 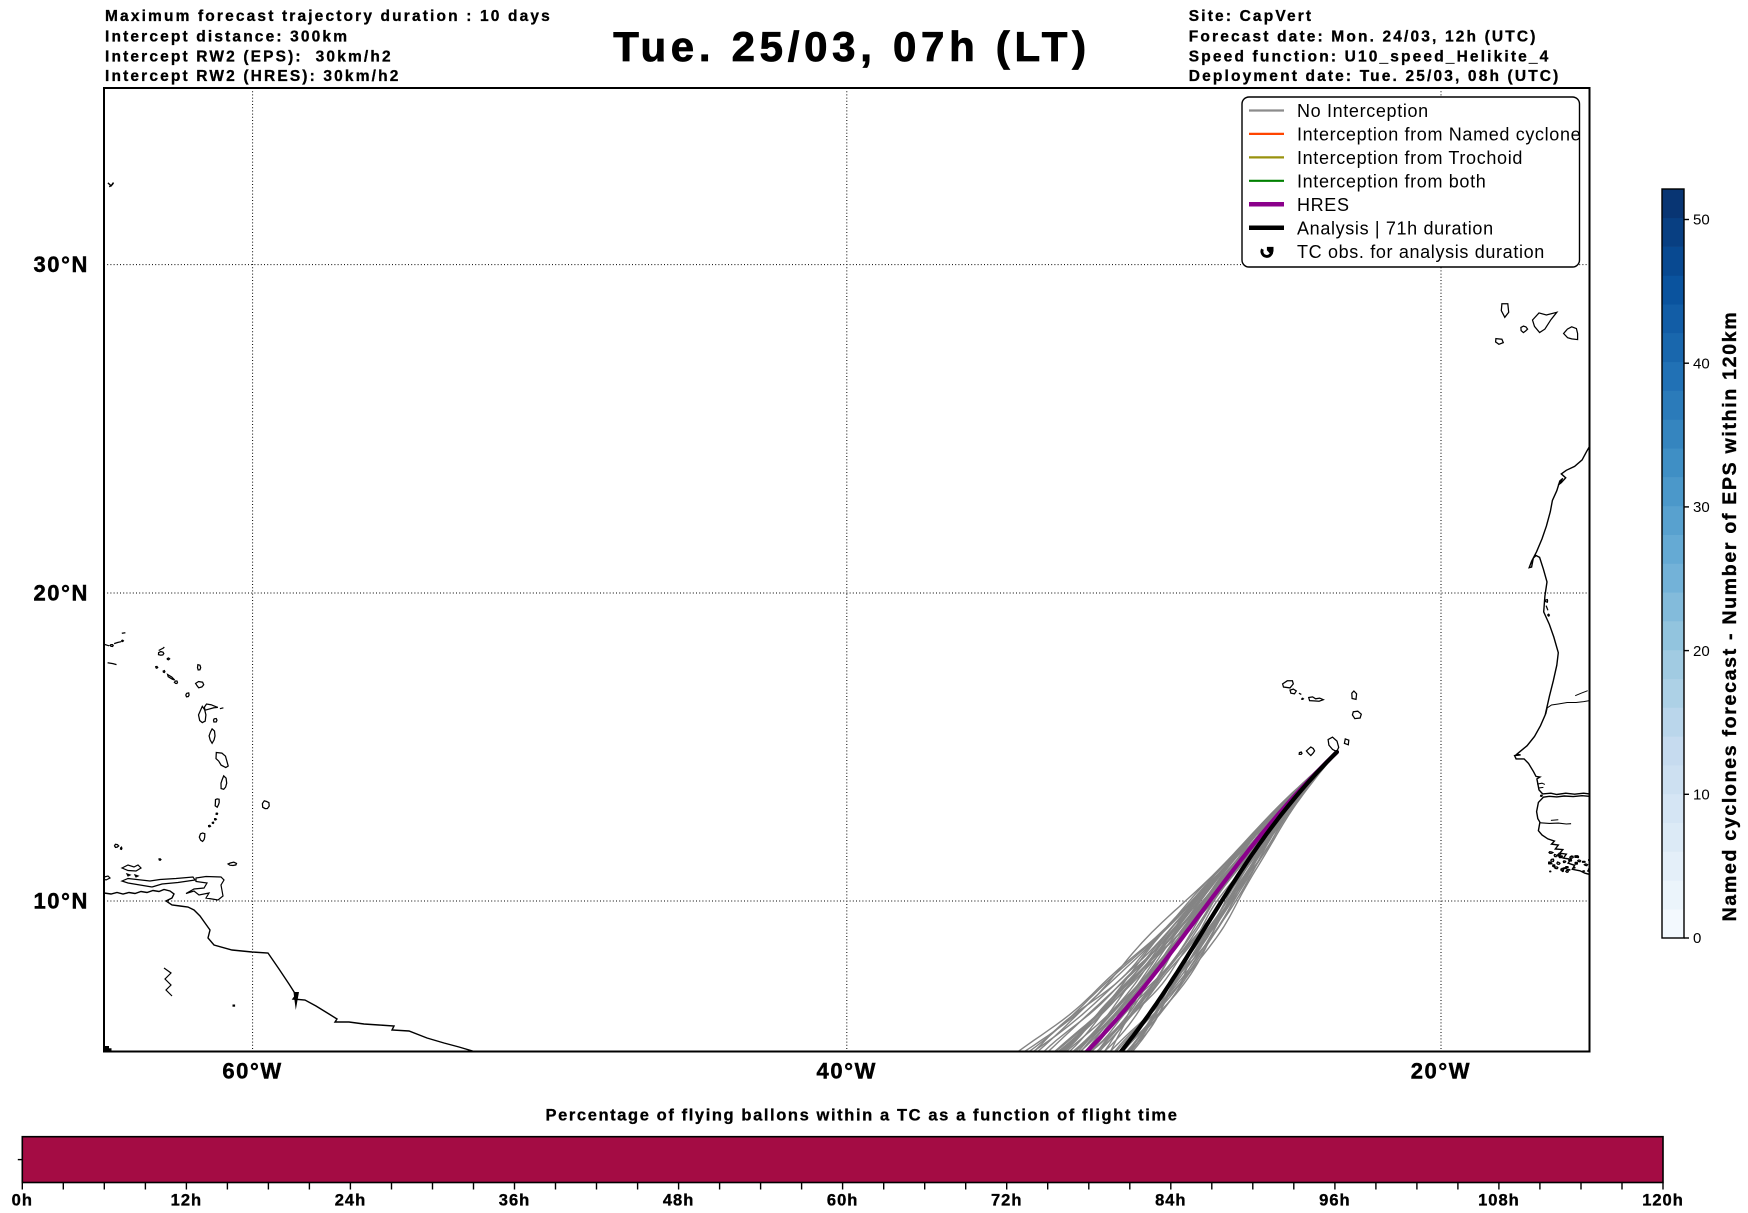 I want to click on svg-text: No Interception, so click(x=1363, y=111).